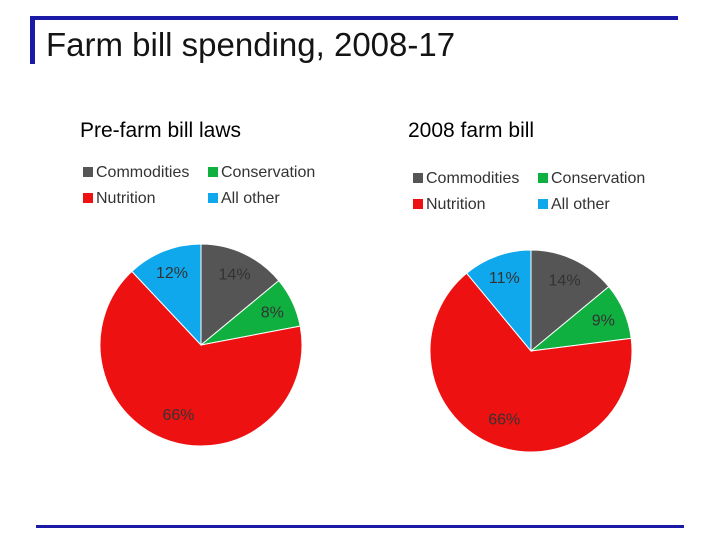 The image size is (720, 540). What do you see at coordinates (360, 526) in the screenshot?
I see `footer-rule` at bounding box center [360, 526].